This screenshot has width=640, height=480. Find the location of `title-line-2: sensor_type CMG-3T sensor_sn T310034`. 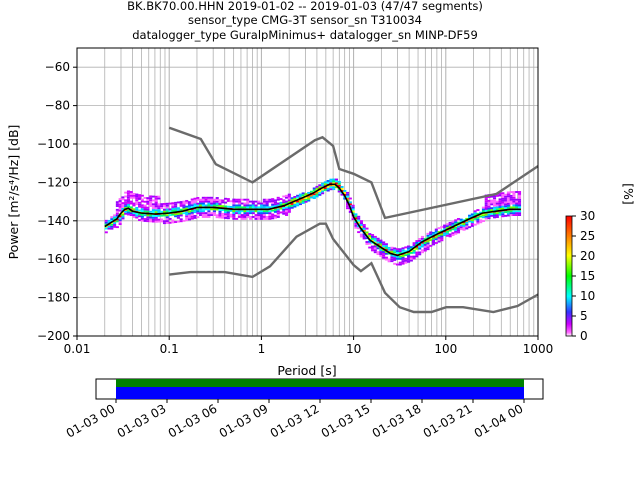

title-line-2: sensor_type CMG-3T sensor_sn T310034 is located at coordinates (305, 20).